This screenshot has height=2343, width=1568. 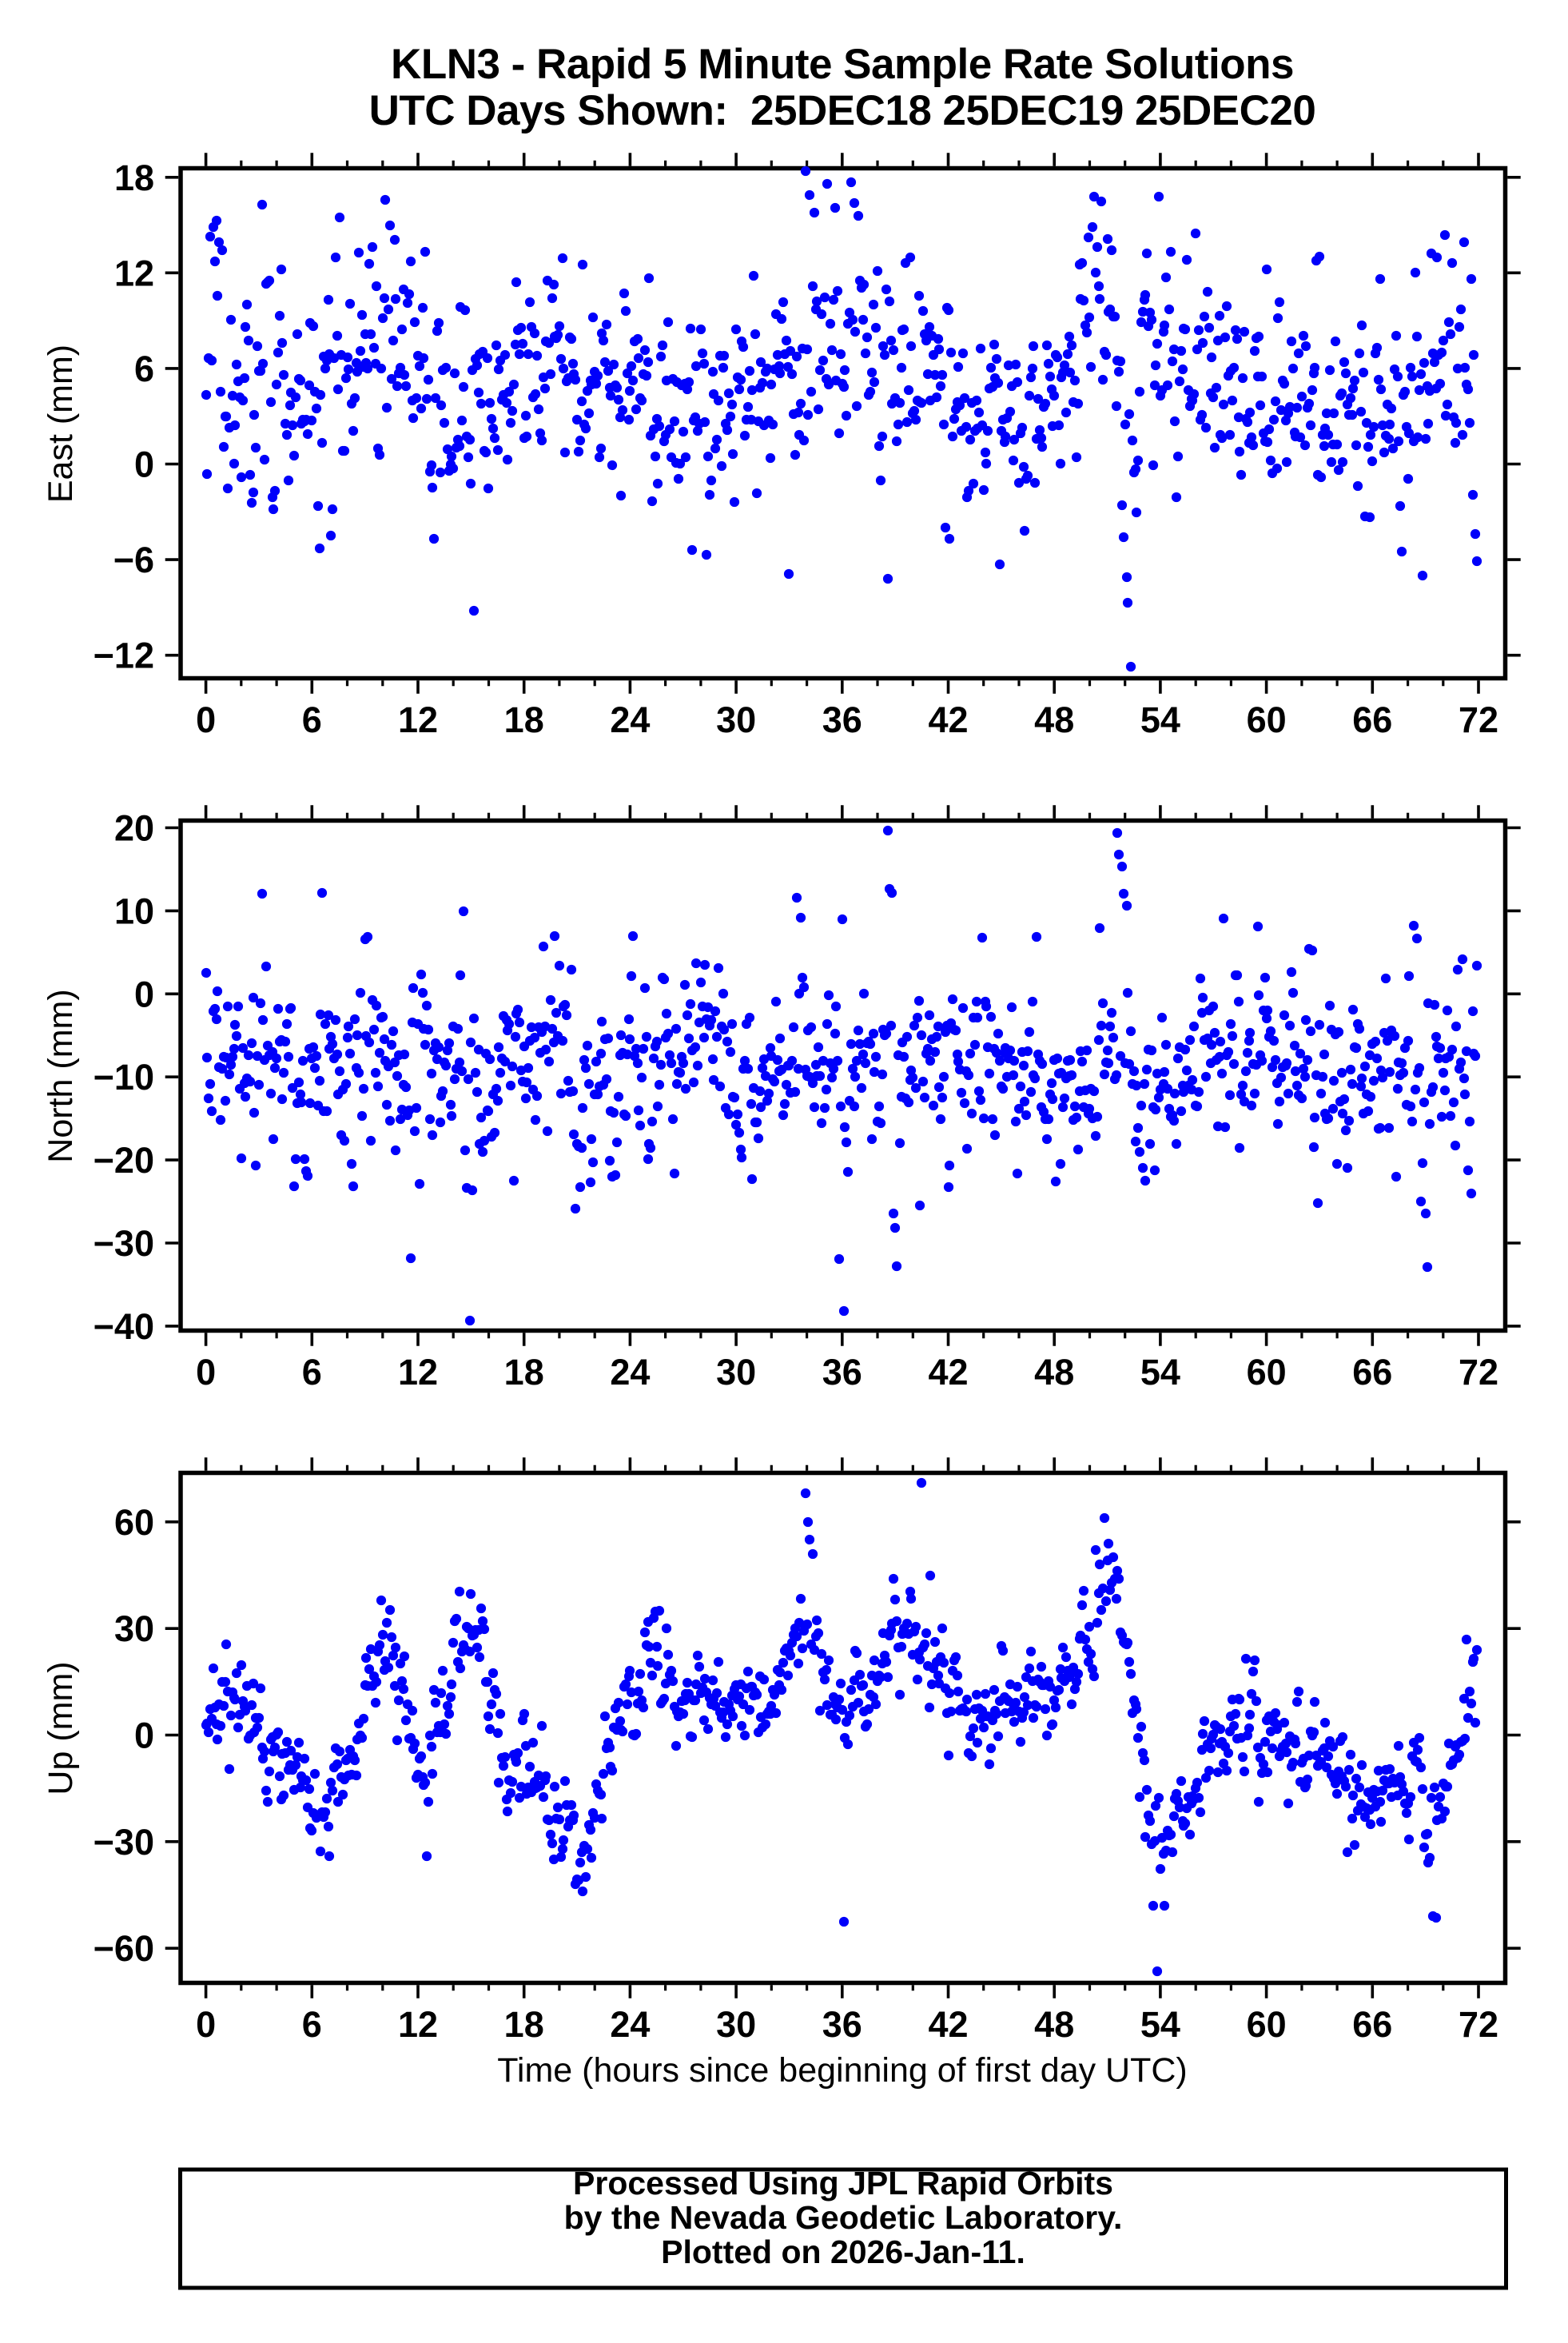 I want to click on svg-text:UTC Days Shown: 25DEC18 25DEC: UTC Days Shown: 25DEC18 25DEC19 25DEC20, so click(x=842, y=110).